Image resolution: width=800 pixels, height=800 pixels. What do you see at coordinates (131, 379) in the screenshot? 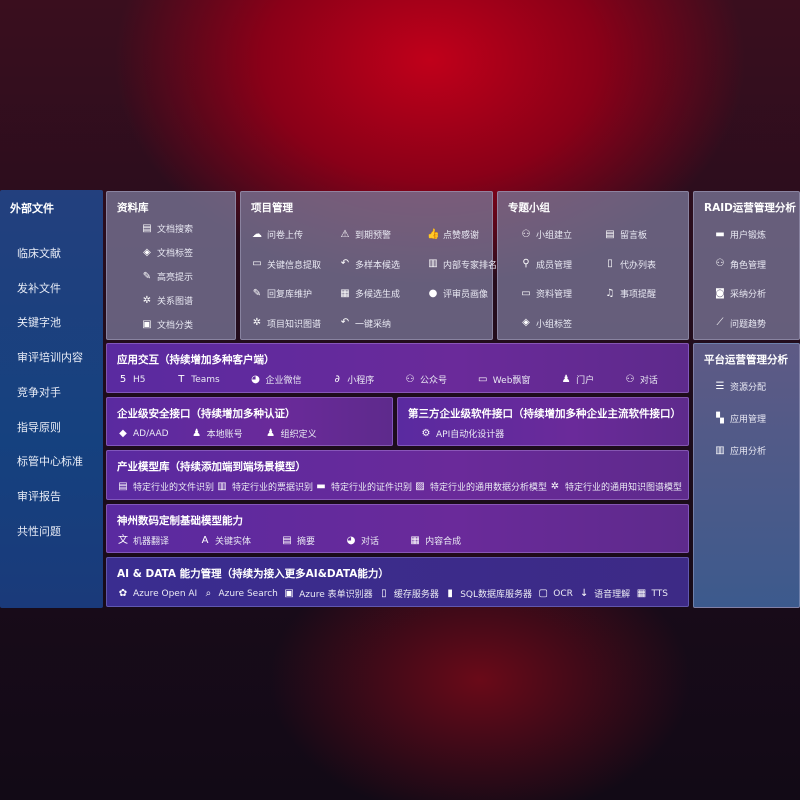
I see `feature-item: 5 H5` at bounding box center [131, 379].